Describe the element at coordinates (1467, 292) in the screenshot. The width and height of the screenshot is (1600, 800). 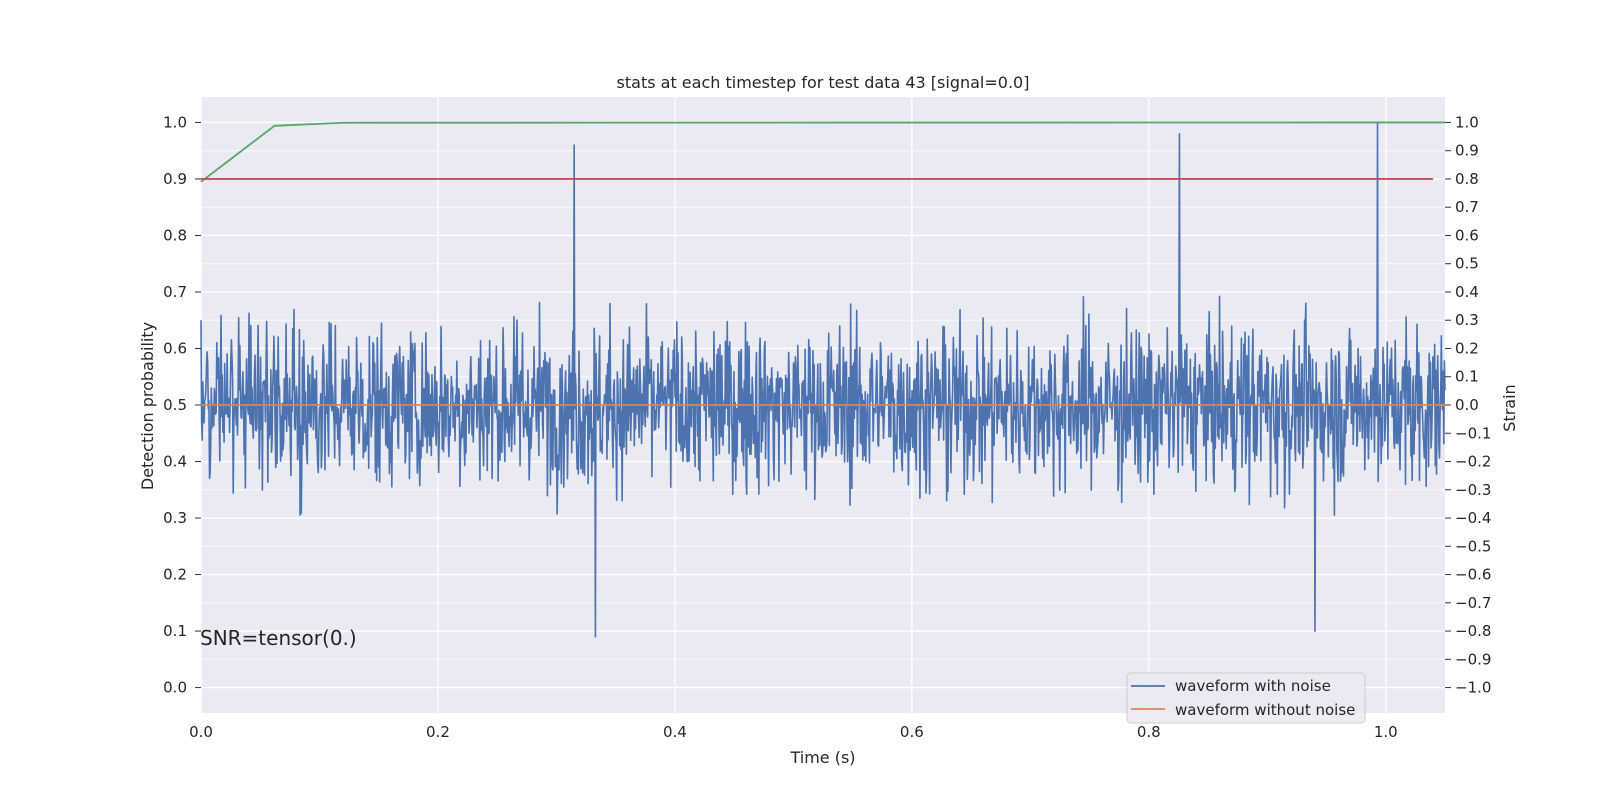
I see `y2-tick-label: 0.4` at that location.